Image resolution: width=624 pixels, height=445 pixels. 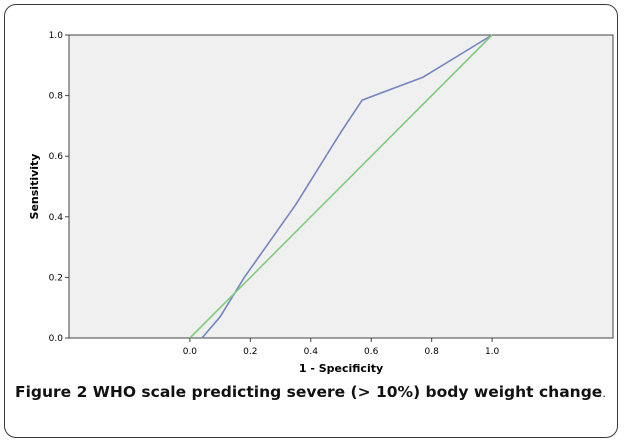 I want to click on y-axis-title: Sensitivity, so click(x=34, y=187).